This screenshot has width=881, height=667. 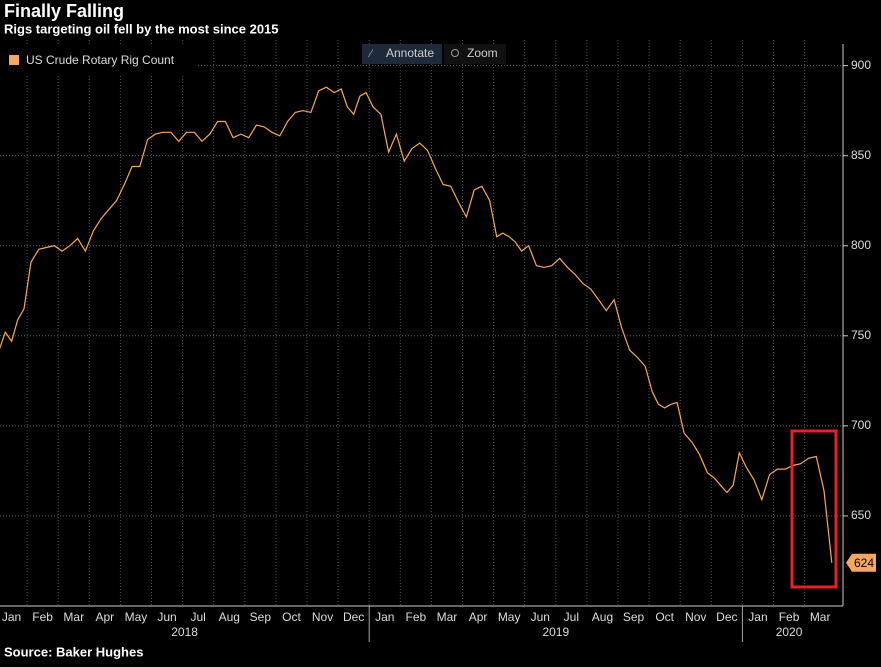 What do you see at coordinates (482, 53) in the screenshot?
I see `zoom-label: Zoom` at bounding box center [482, 53].